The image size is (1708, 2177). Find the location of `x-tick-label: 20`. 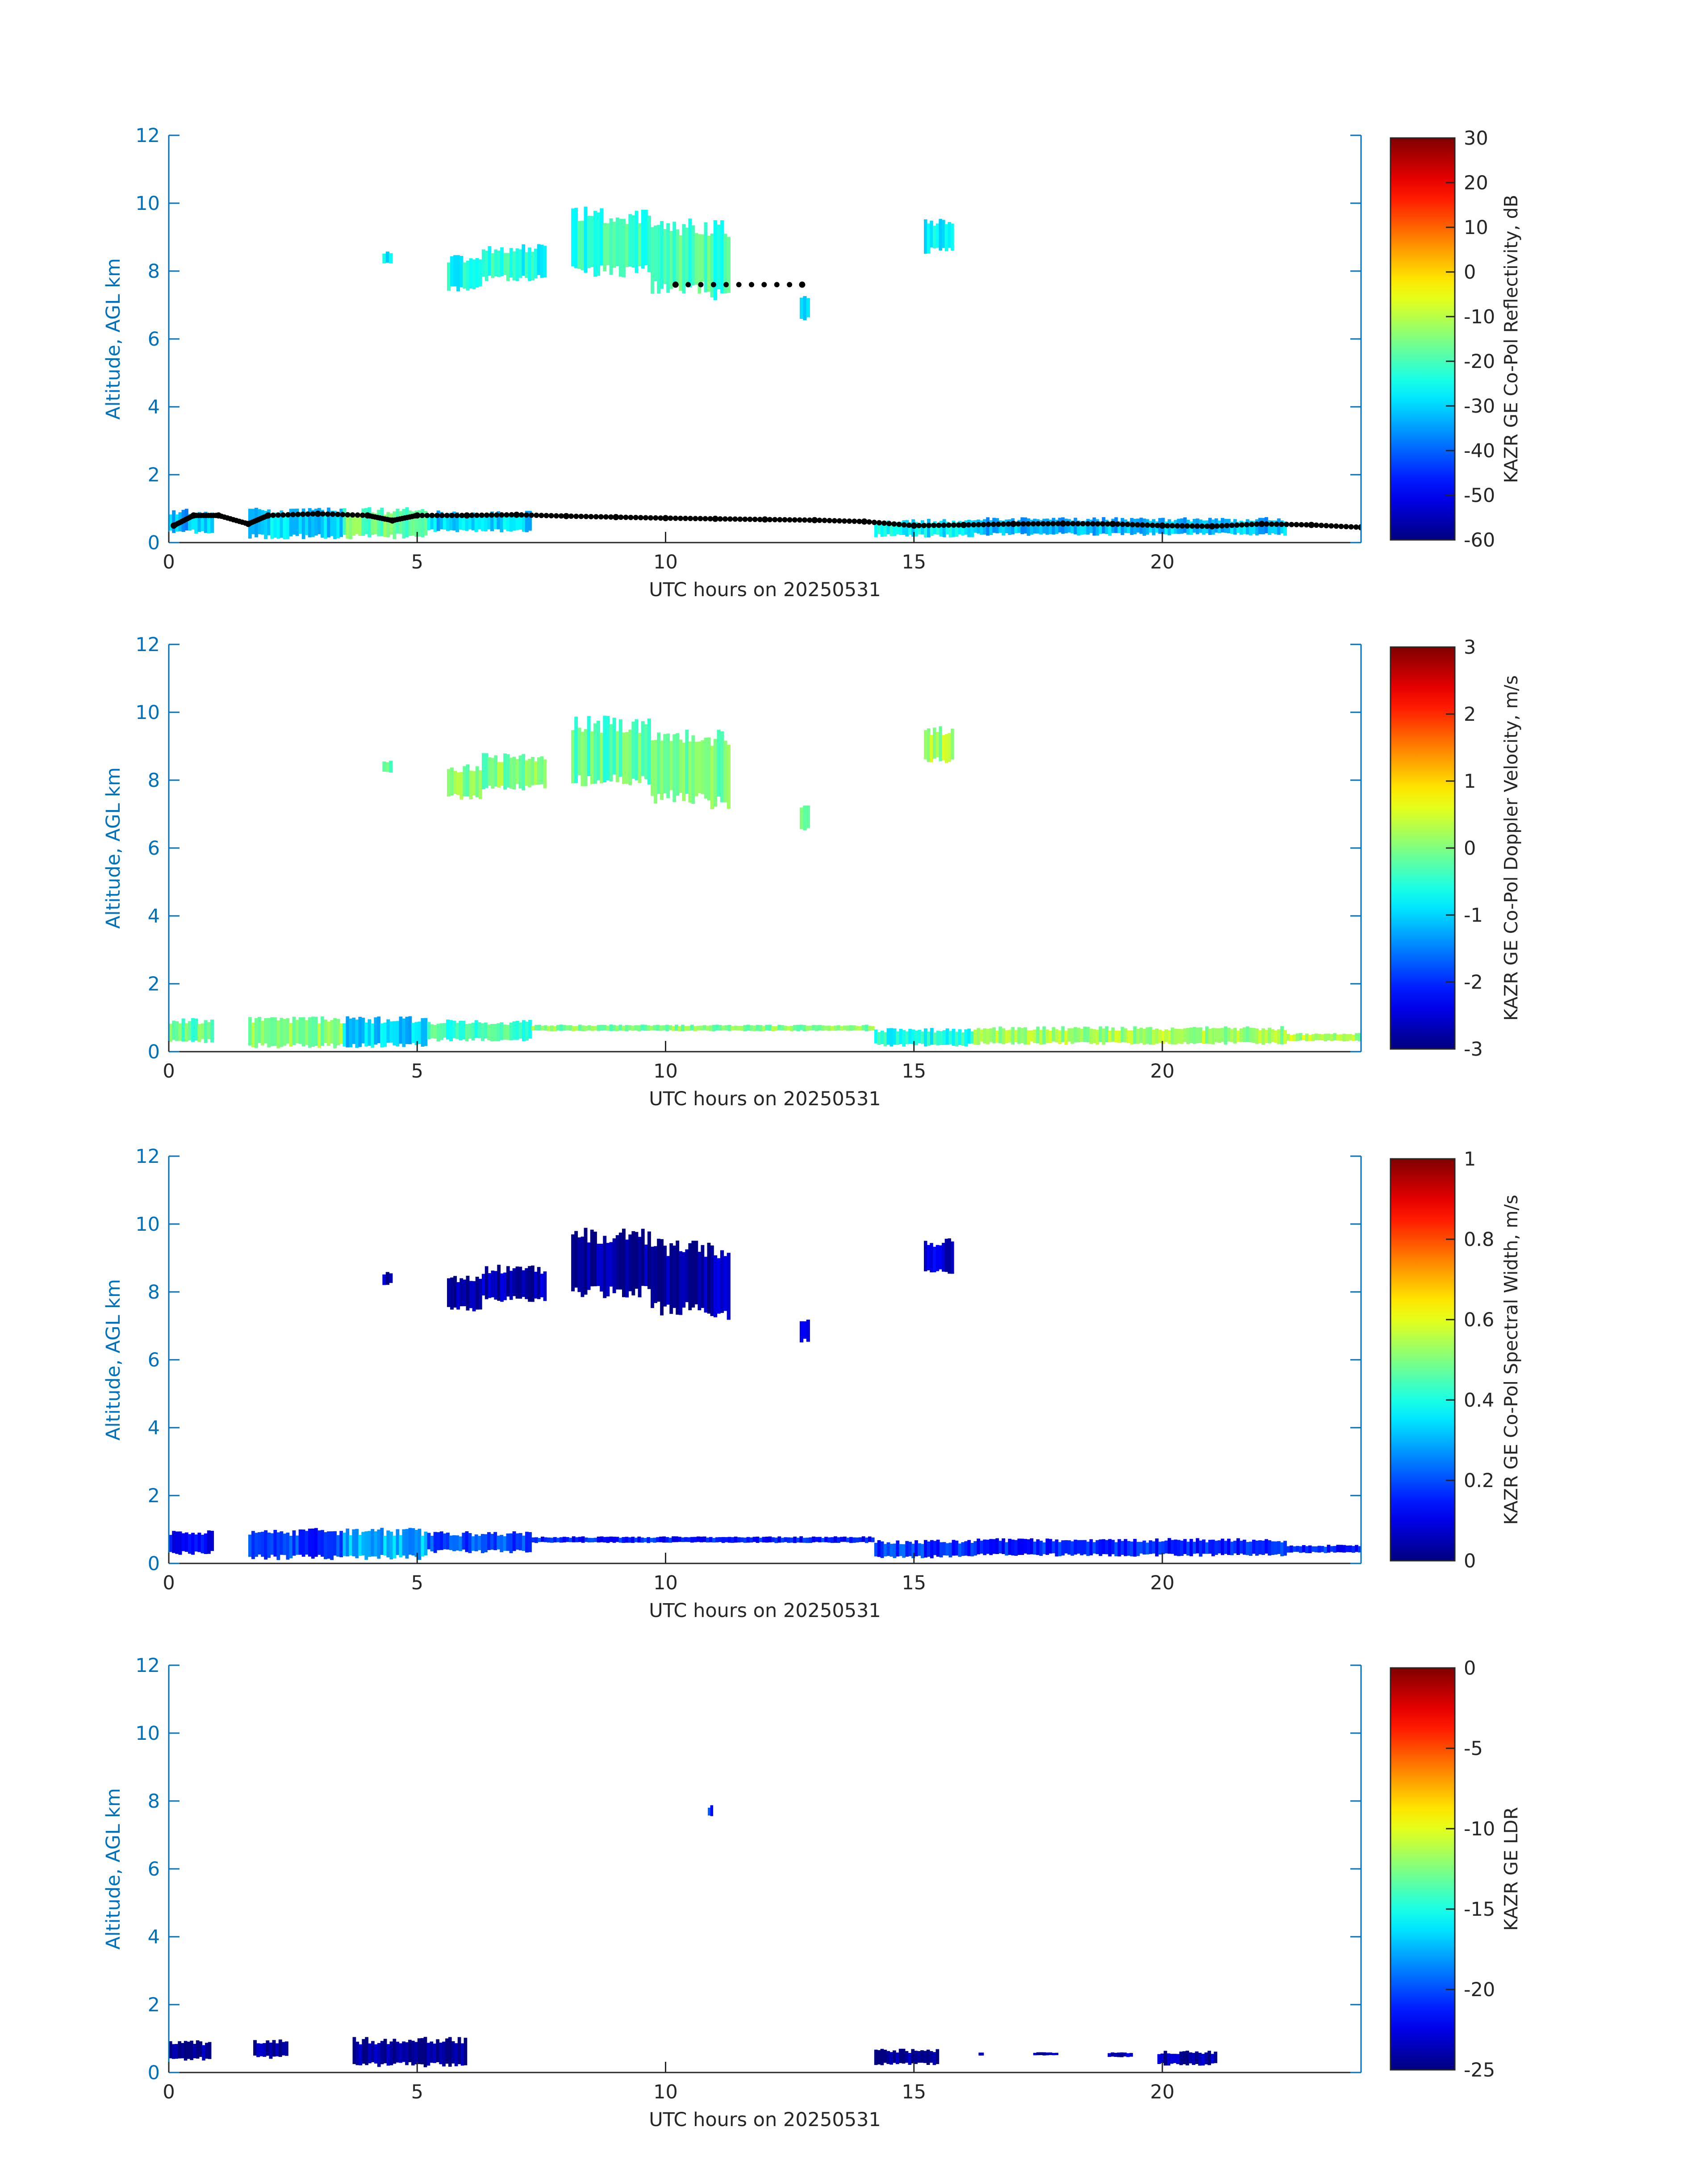

x-tick-label: 20 is located at coordinates (1162, 1071).